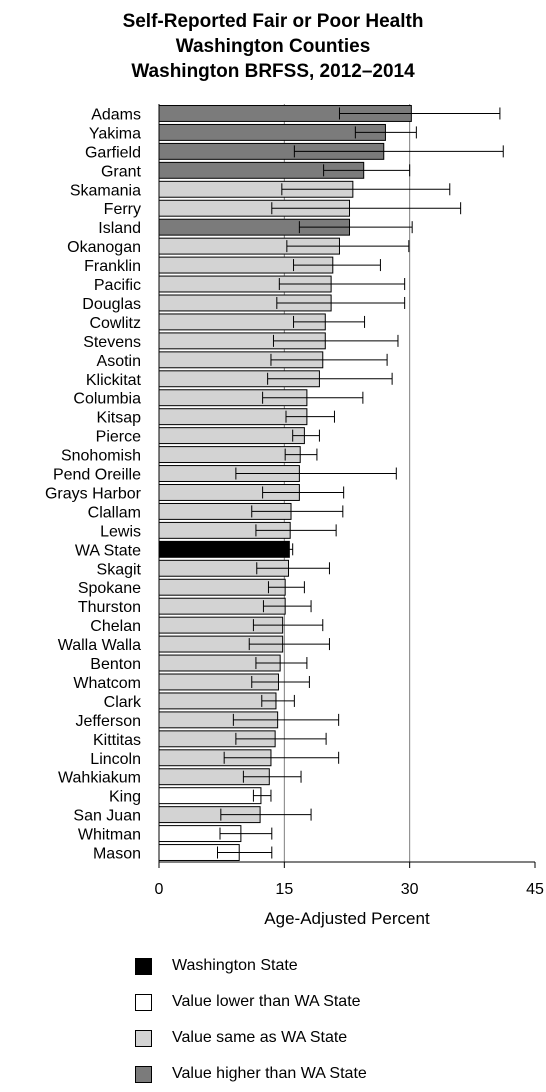 This screenshot has height=1092, width=546. What do you see at coordinates (229, 455) in the screenshot?
I see `bar-snohomish` at bounding box center [229, 455].